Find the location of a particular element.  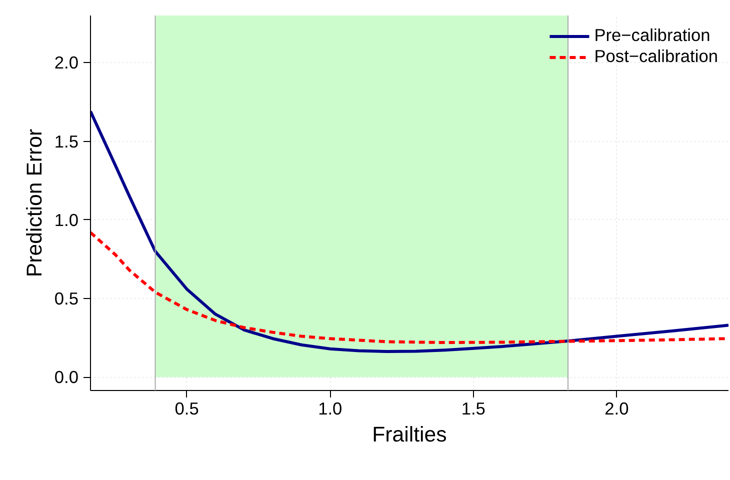

y-axis-title: Prediction Error is located at coordinates (34, 203).